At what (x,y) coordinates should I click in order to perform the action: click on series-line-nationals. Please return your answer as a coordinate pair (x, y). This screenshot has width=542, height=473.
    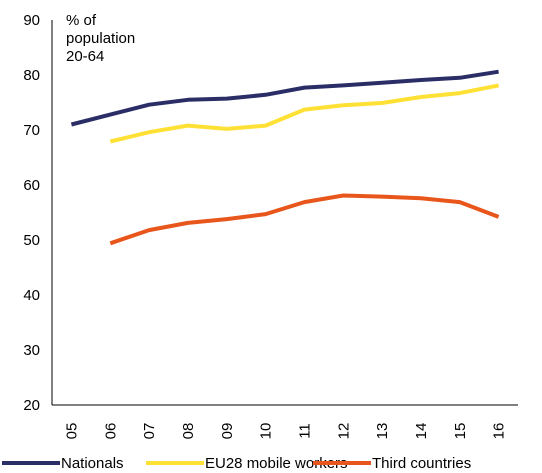
    Looking at the image, I should click on (284, 98).